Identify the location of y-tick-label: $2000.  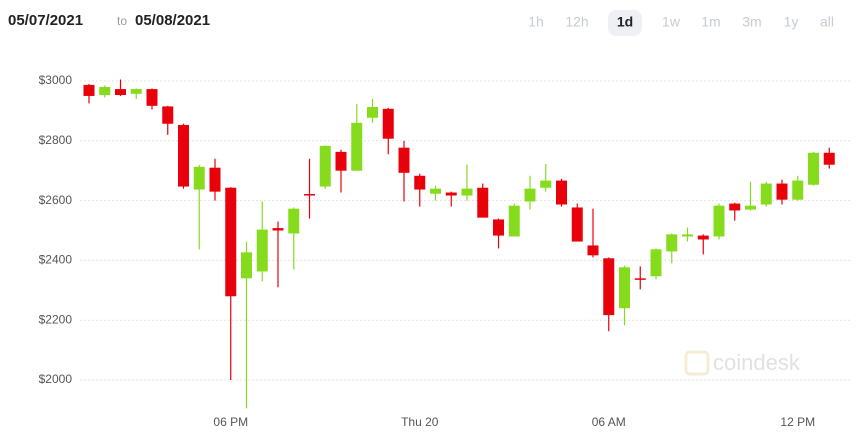
(56, 379).